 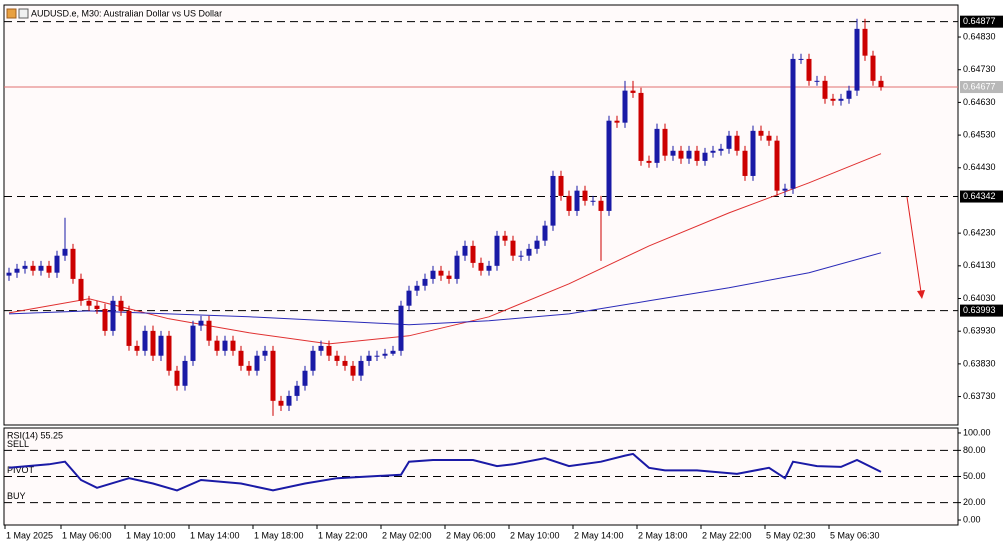 What do you see at coordinates (343, 535) in the screenshot?
I see `x-tick-label: 1 May 22:00` at bounding box center [343, 535].